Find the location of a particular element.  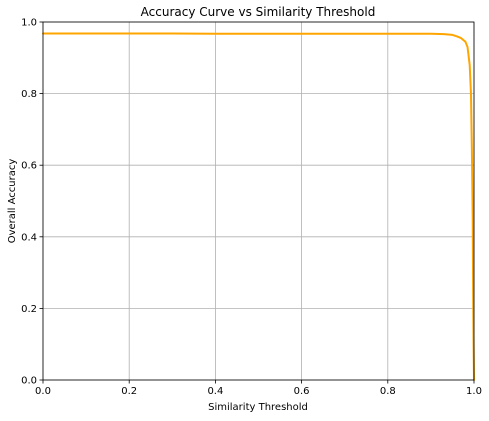

x-tick-label: 0.8 is located at coordinates (388, 391).